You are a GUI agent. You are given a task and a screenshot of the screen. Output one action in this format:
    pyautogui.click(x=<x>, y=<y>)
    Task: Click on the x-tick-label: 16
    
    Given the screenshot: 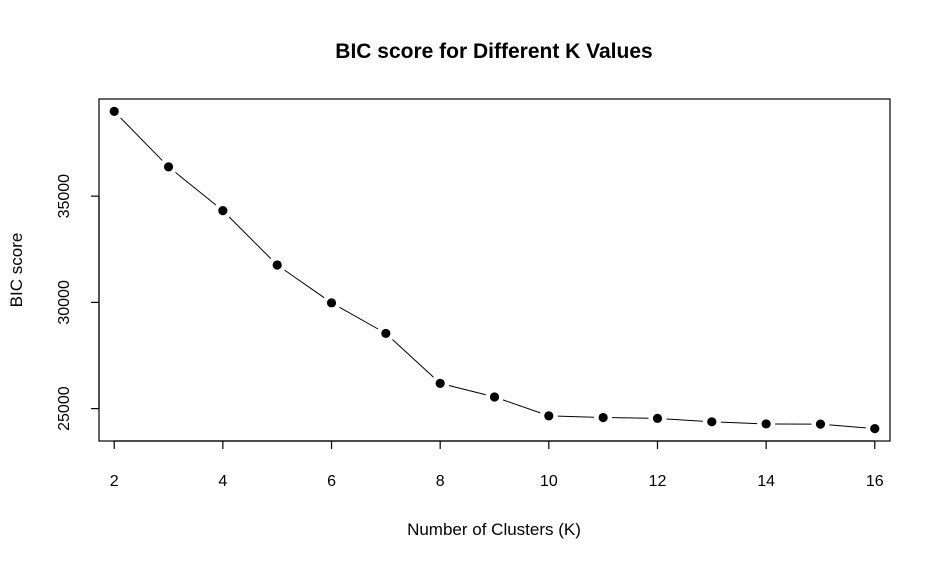 What is the action you would take?
    pyautogui.click(x=875, y=481)
    